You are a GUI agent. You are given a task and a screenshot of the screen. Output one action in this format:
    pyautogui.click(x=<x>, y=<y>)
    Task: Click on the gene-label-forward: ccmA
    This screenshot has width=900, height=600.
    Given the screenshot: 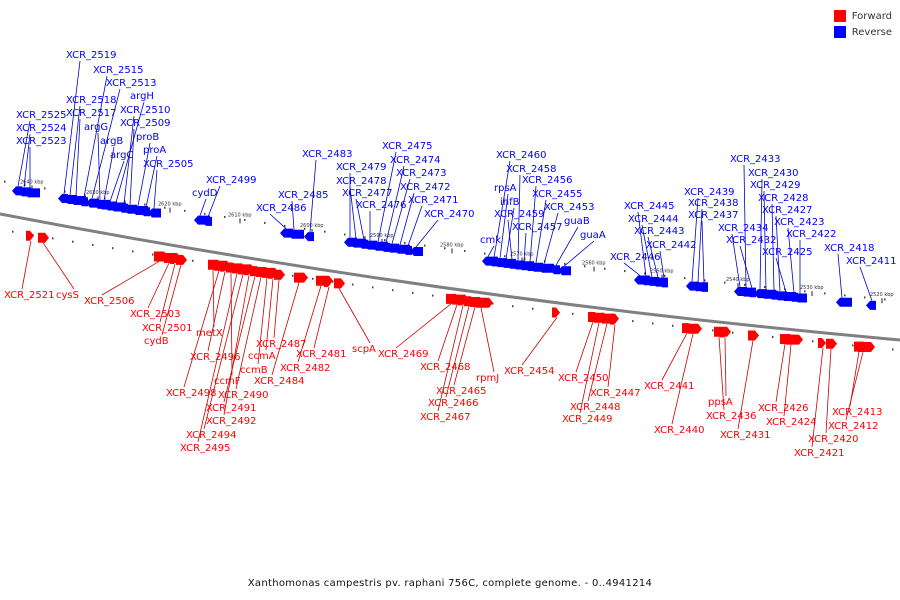 What is the action you would take?
    pyautogui.click(x=262, y=356)
    